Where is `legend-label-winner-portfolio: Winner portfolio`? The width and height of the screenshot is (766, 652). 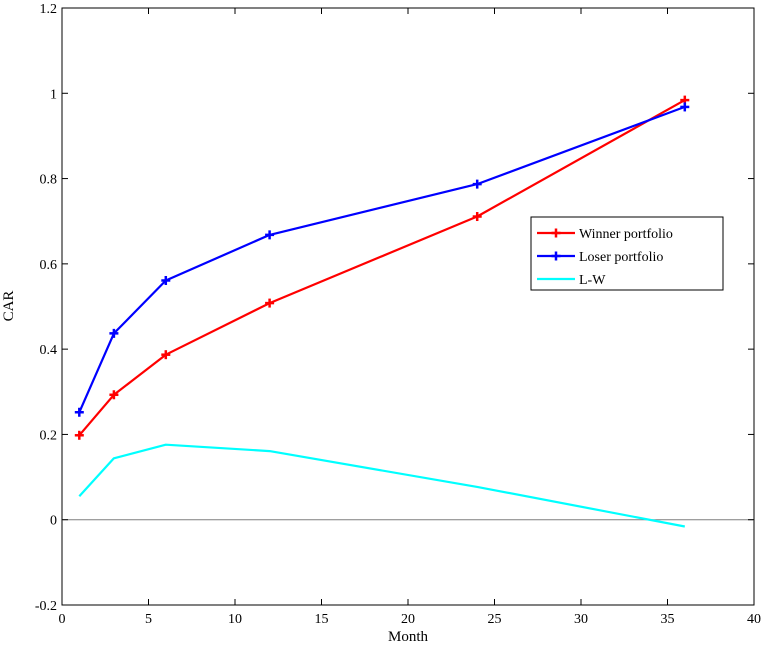
legend-label-winner-portfolio: Winner portfolio is located at coordinates (626, 234).